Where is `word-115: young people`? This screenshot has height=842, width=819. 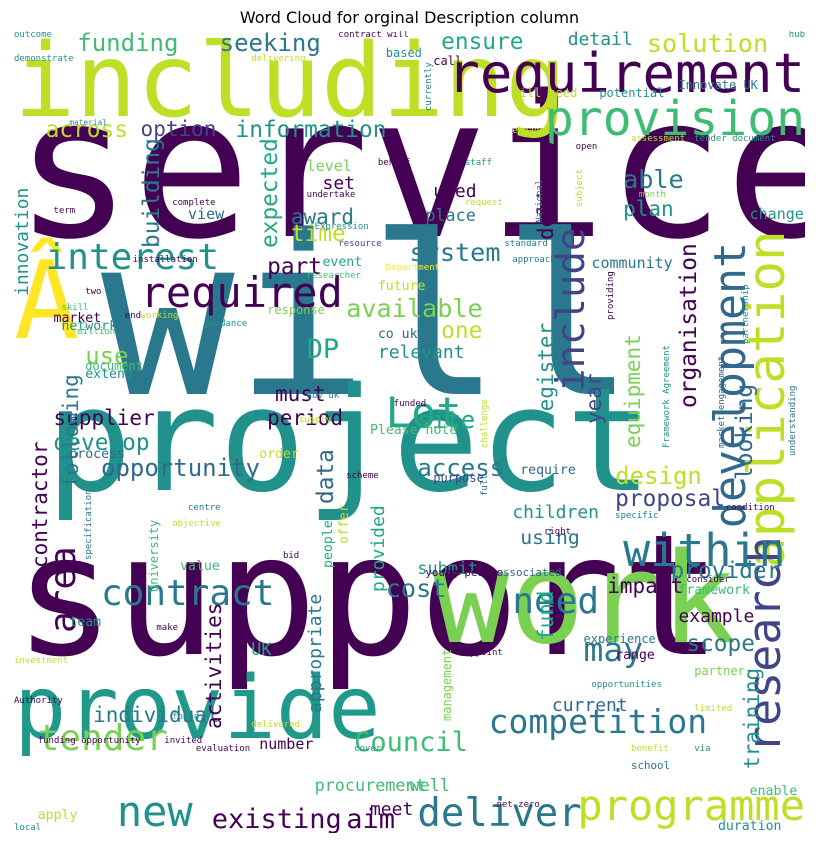
word-115: young people is located at coordinates (464, 573).